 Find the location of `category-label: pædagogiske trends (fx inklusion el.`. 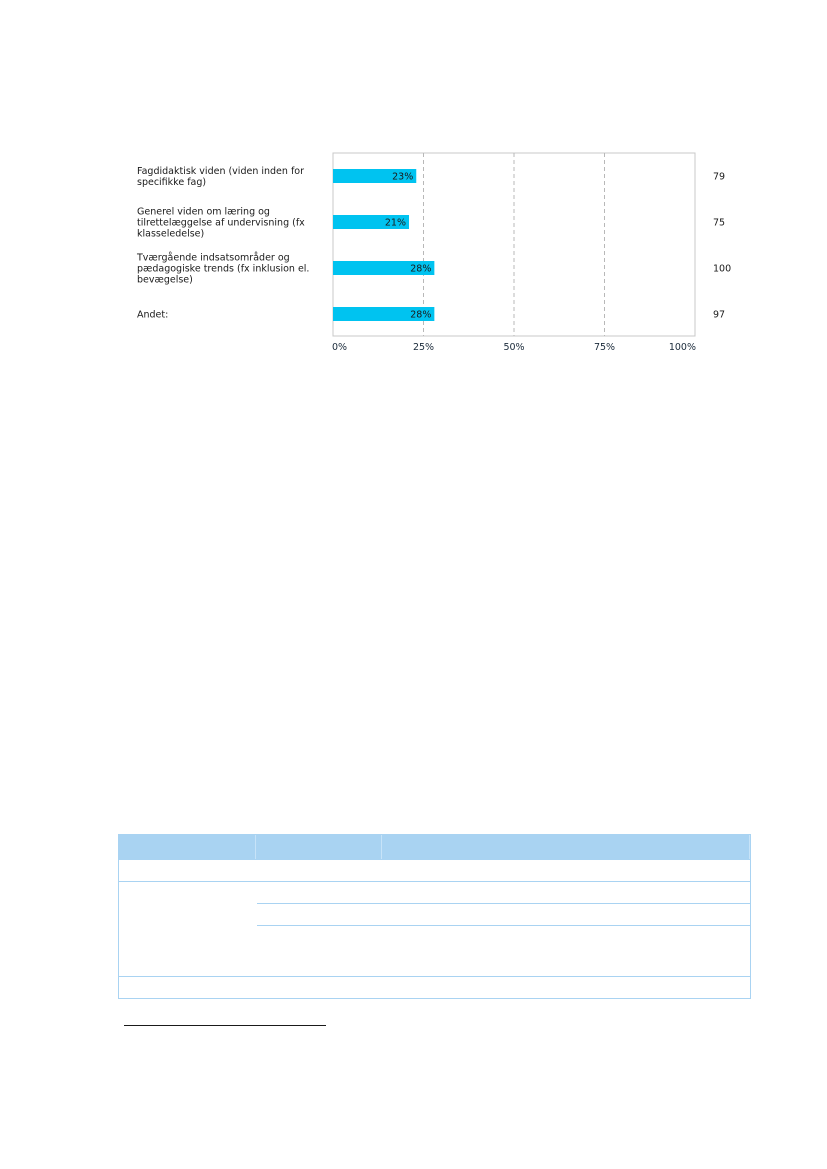

category-label: pædagogiske trends (fx inklusion el. is located at coordinates (223, 269).